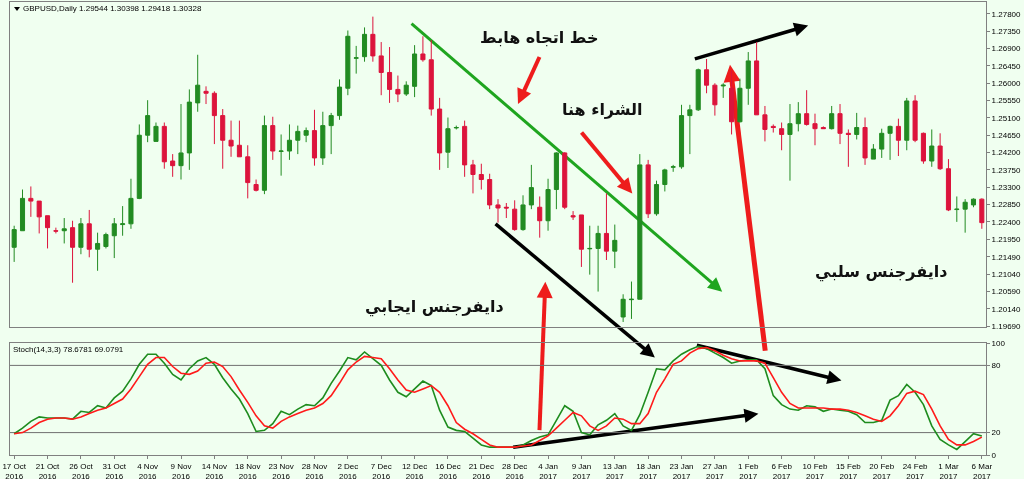  What do you see at coordinates (1006, 32) in the screenshot?
I see `y-tick-label: 1.27350` at bounding box center [1006, 32].